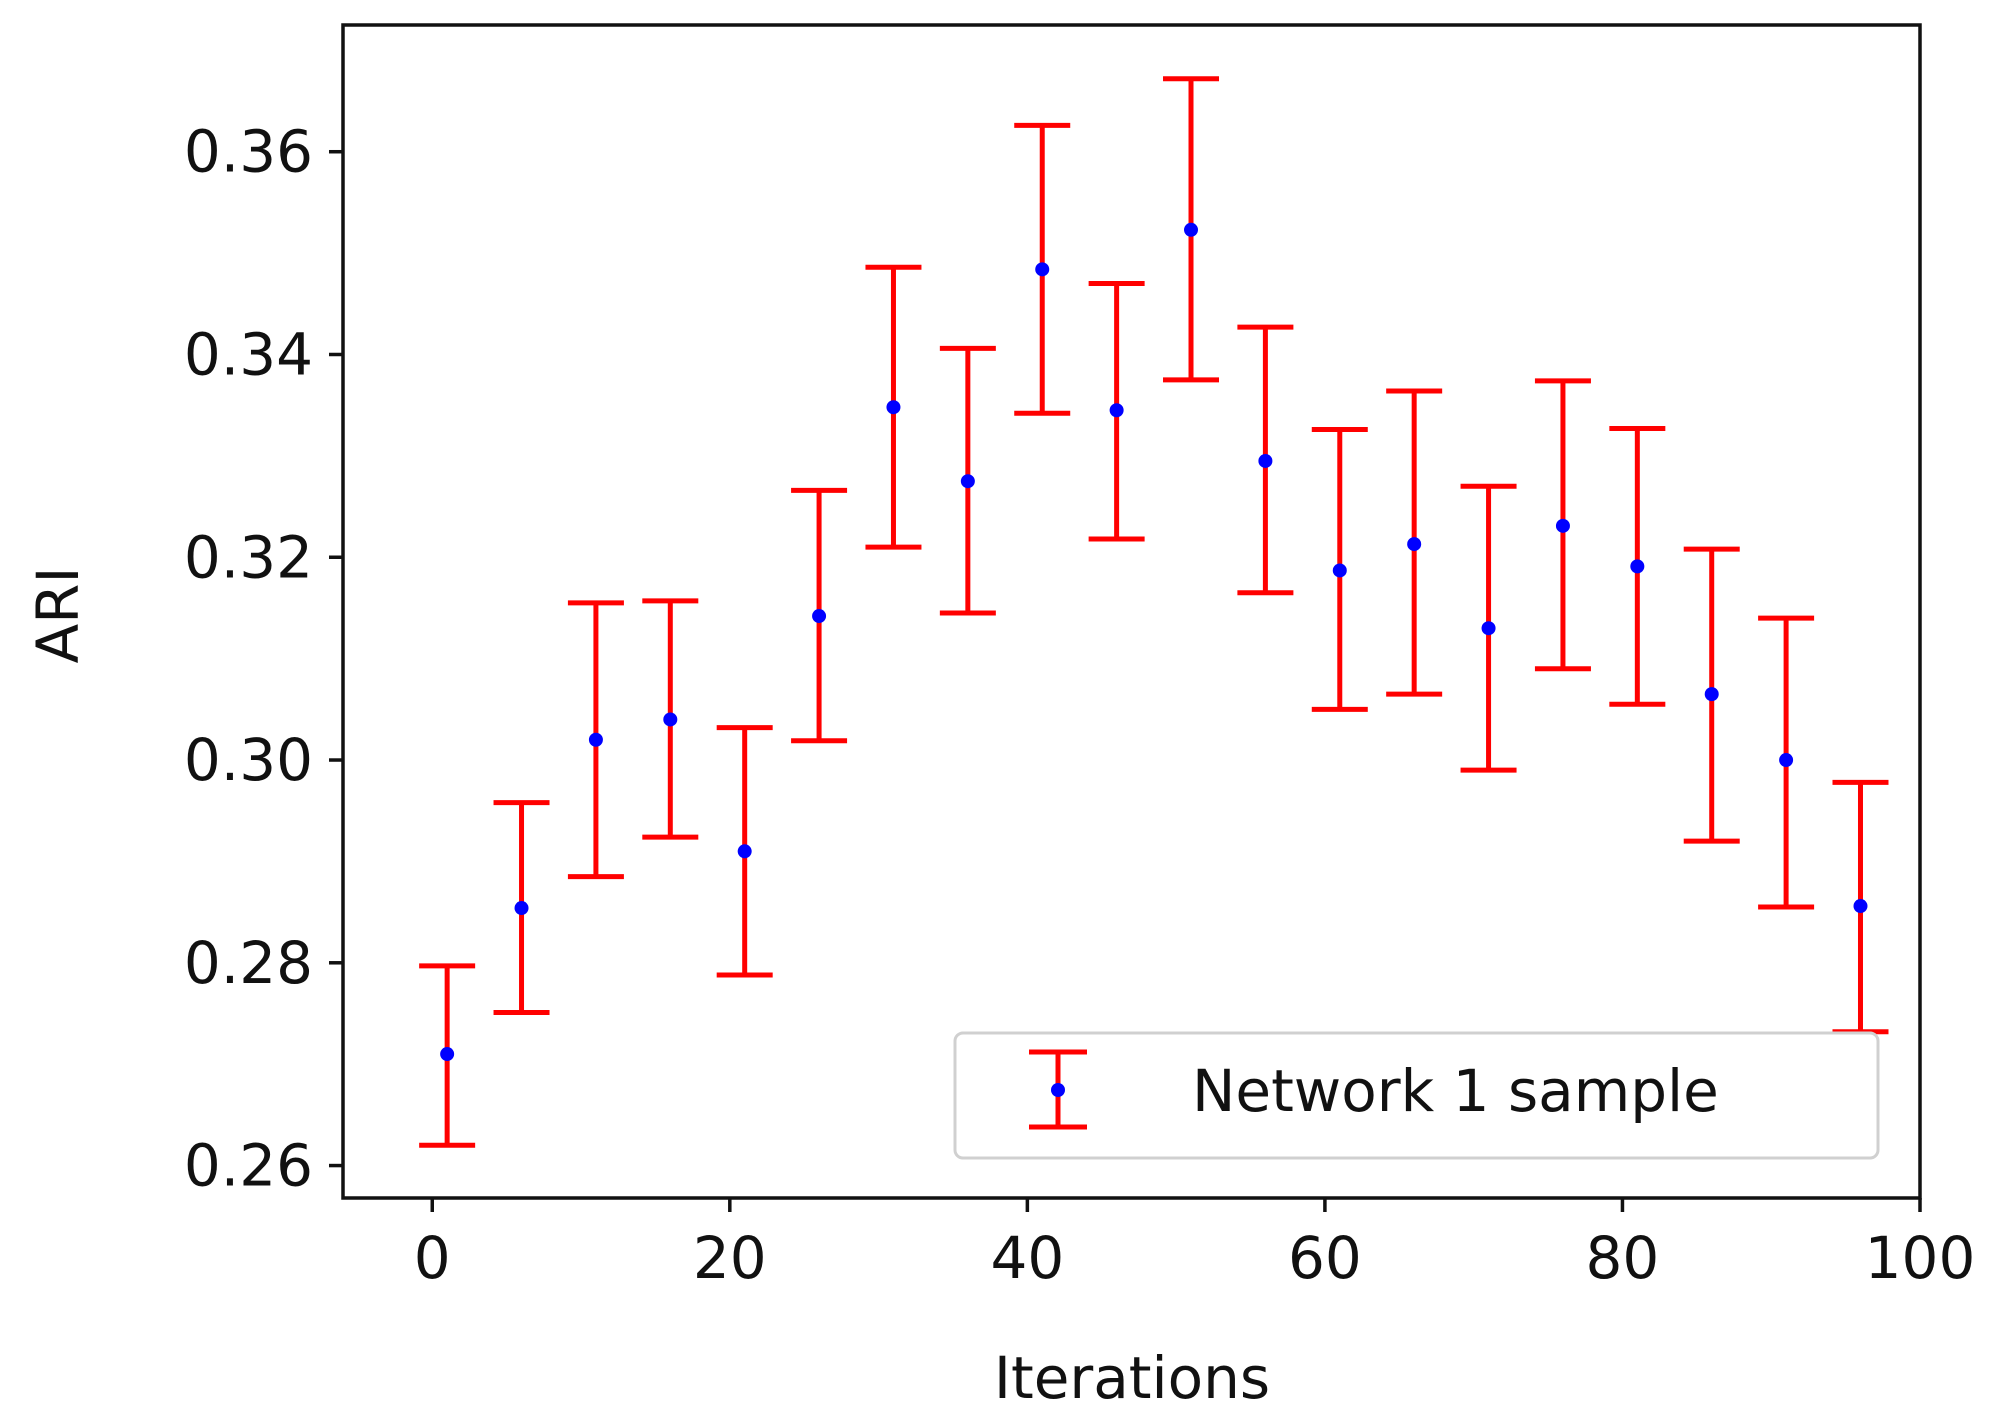  What do you see at coordinates (1325, 1258) in the screenshot?
I see `x-tick-label: 60` at bounding box center [1325, 1258].